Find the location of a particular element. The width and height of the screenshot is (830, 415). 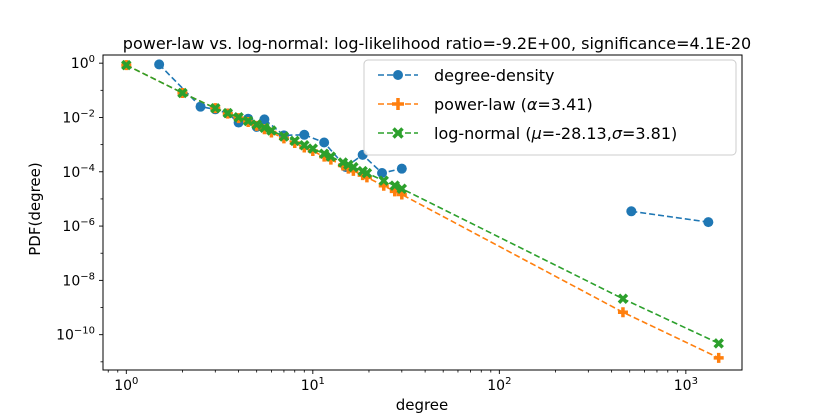

y-tick-label: 10⁻¹⁰ is located at coordinates (75, 335).